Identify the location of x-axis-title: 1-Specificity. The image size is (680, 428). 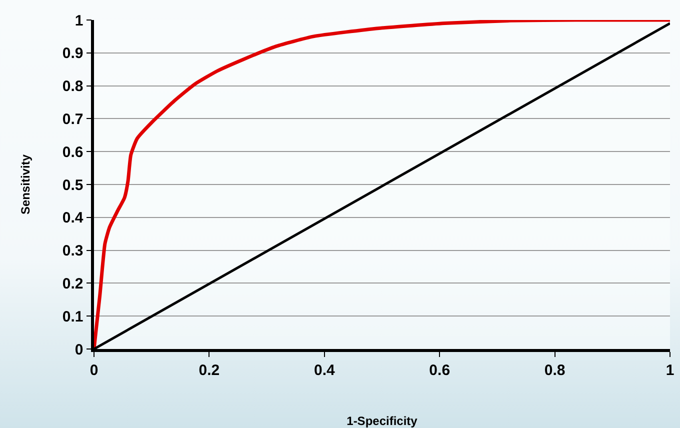
(382, 421).